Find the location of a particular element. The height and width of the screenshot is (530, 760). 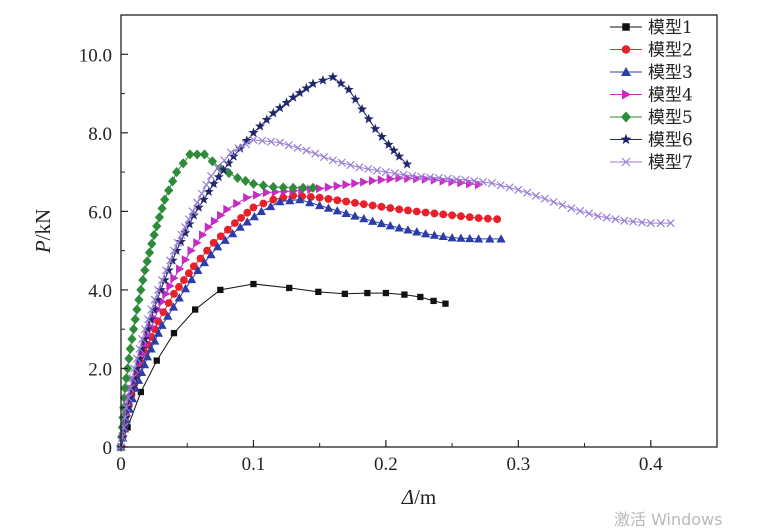

x-tick-label: 0.1 is located at coordinates (254, 464).